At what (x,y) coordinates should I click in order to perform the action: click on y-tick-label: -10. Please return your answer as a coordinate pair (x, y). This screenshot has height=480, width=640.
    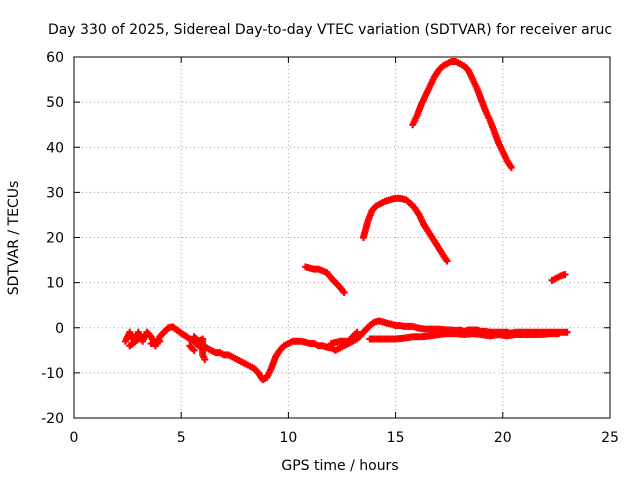
    Looking at the image, I should click on (52, 374).